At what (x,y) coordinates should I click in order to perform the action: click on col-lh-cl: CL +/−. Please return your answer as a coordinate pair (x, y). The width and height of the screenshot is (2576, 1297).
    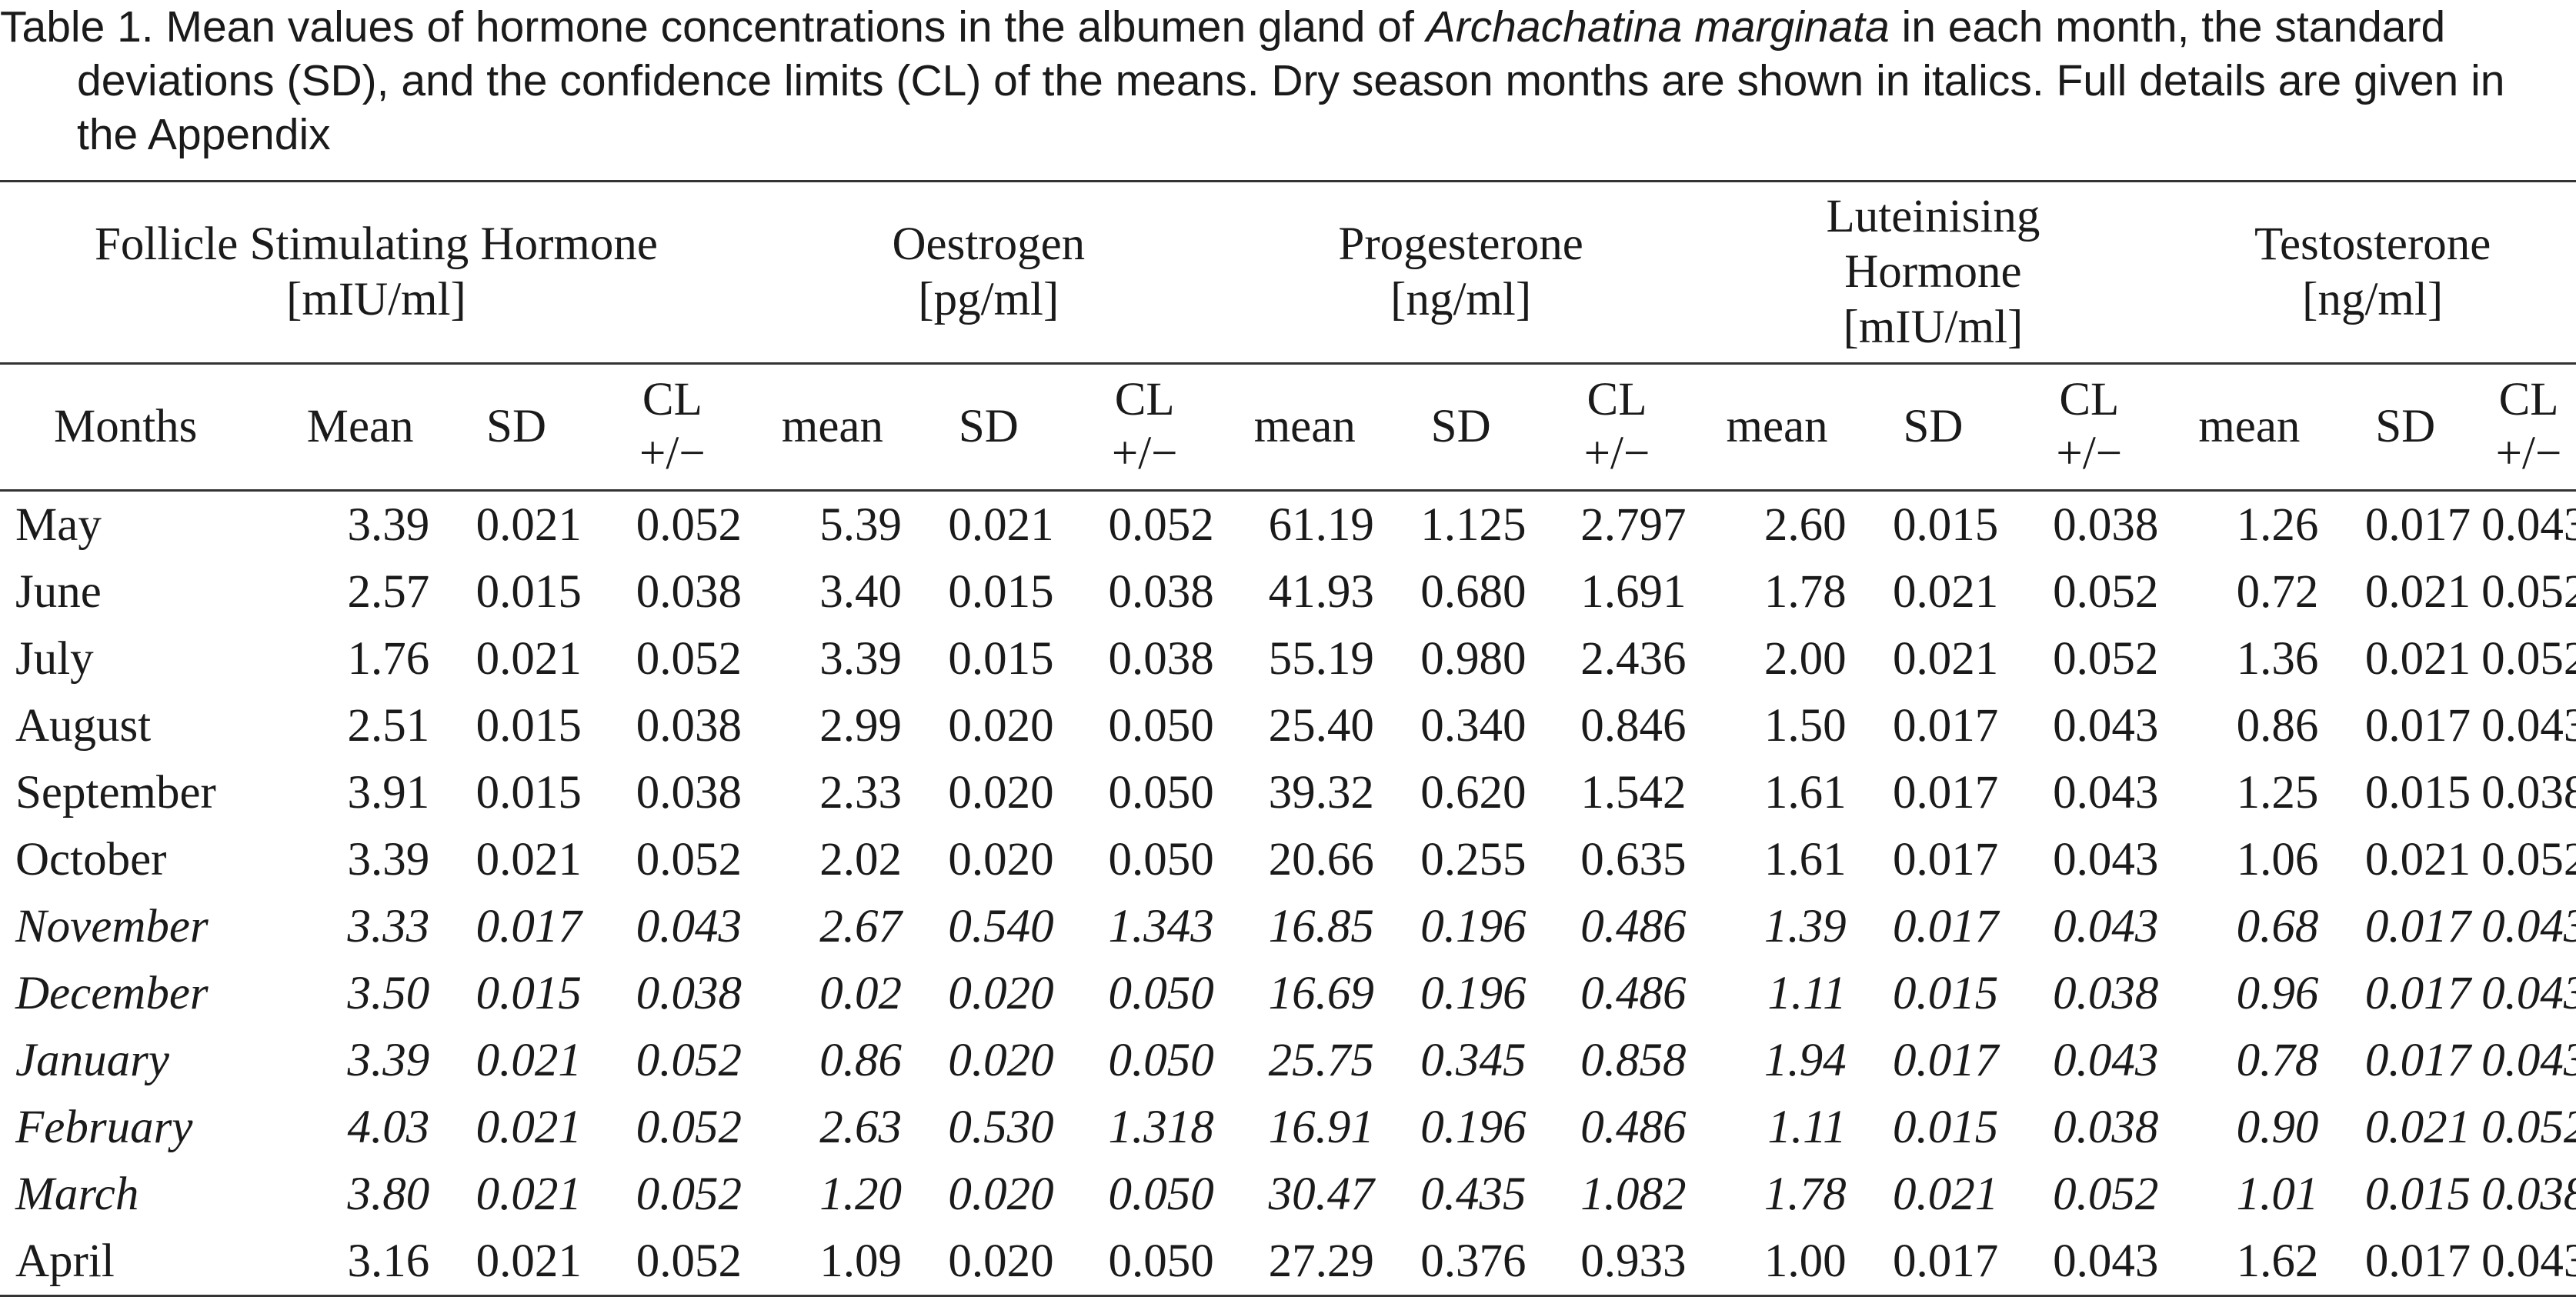
    Looking at the image, I should click on (2089, 427).